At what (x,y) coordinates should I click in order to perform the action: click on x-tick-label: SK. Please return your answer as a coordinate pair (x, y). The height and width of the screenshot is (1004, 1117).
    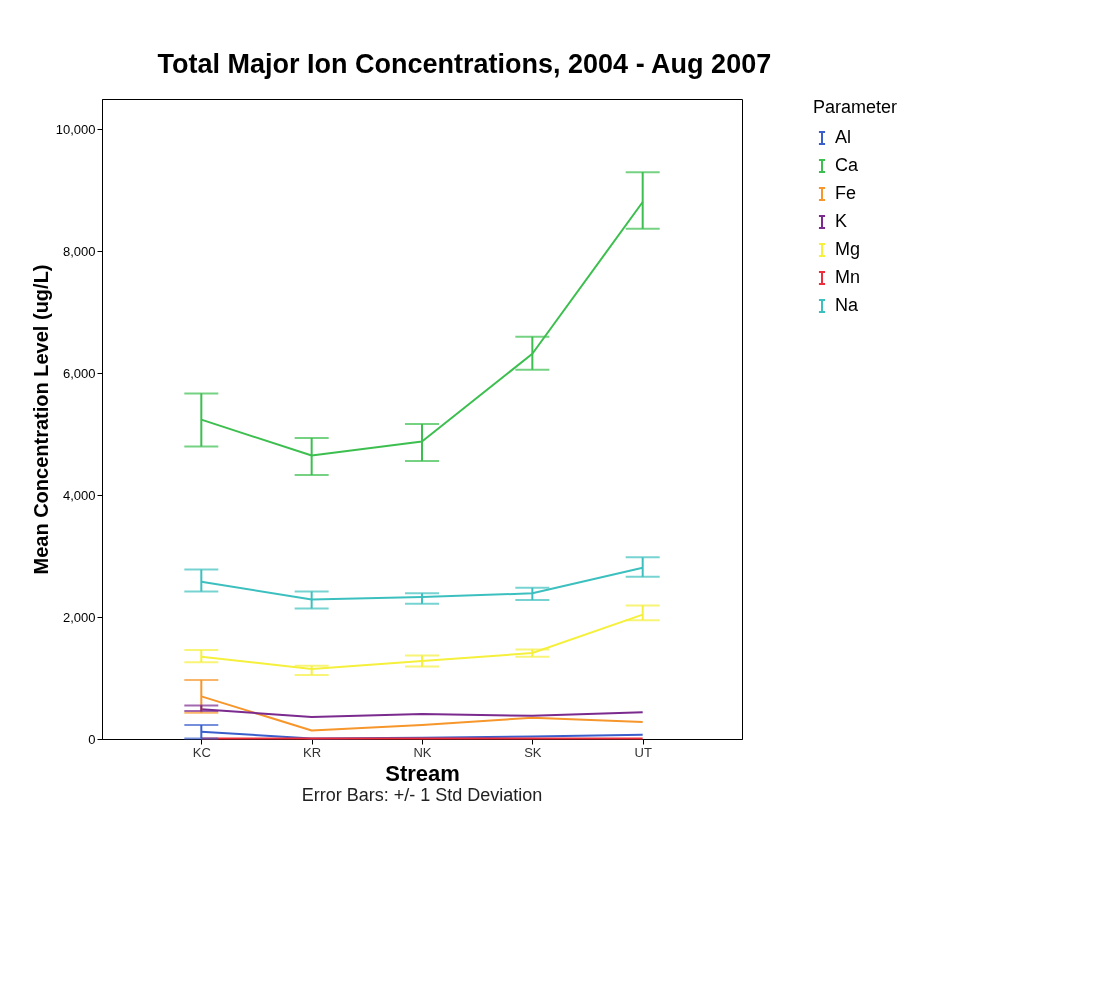
    Looking at the image, I should click on (533, 752).